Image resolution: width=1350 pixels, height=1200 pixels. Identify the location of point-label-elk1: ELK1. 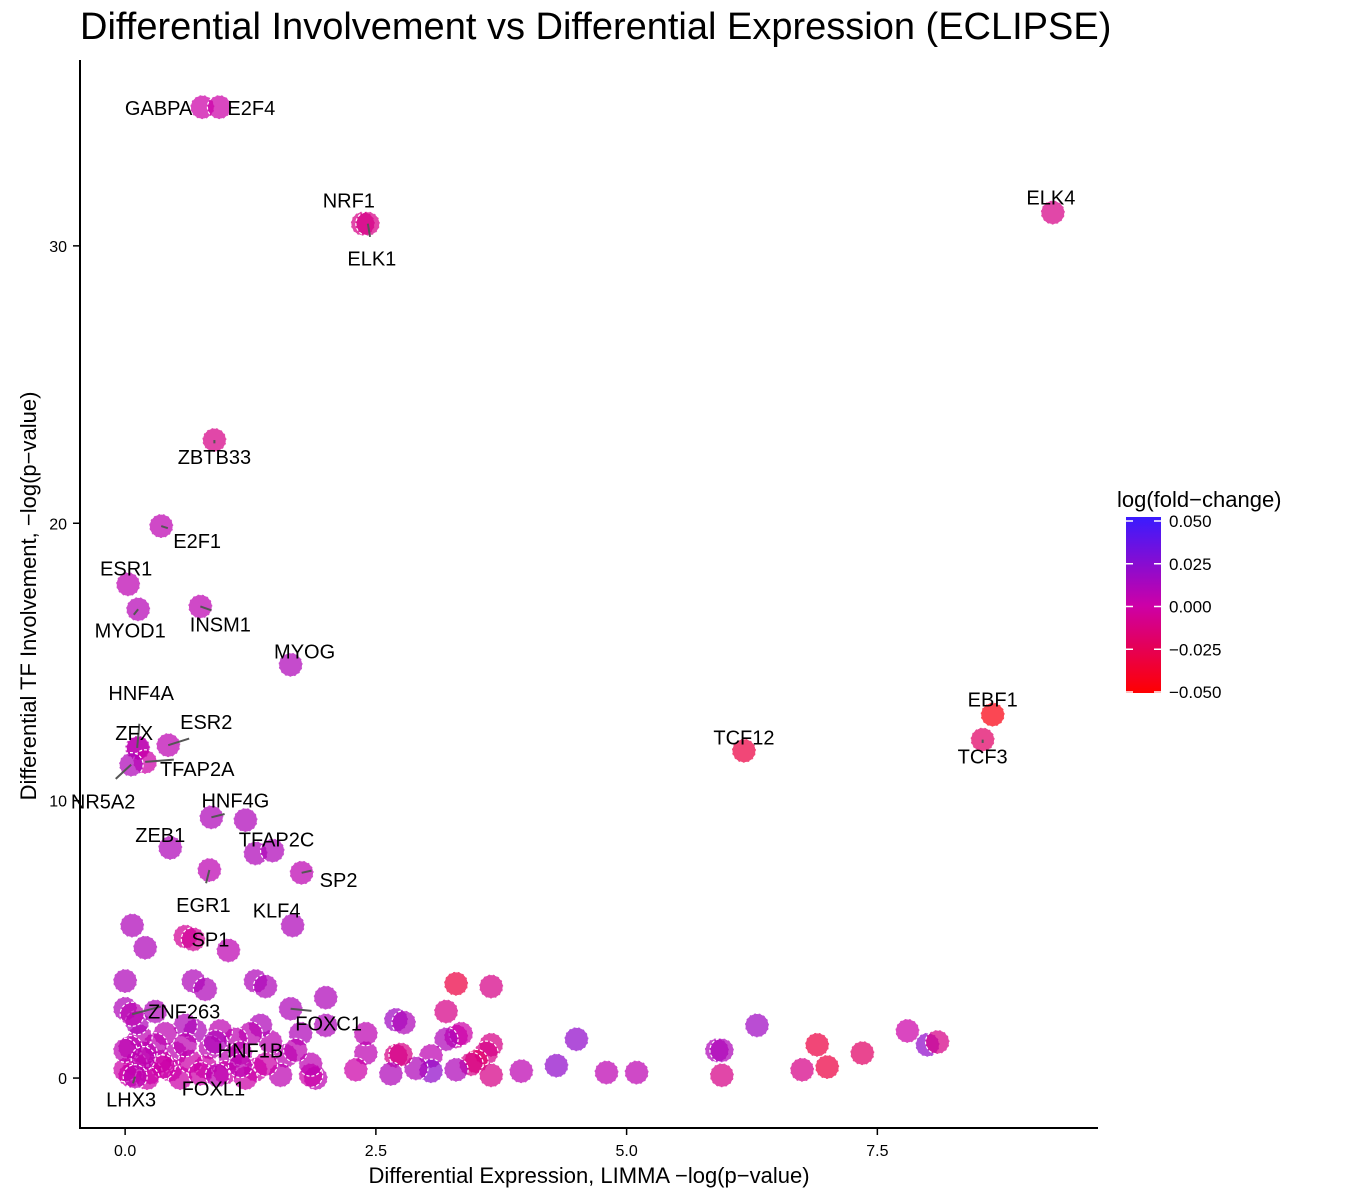
(371, 260).